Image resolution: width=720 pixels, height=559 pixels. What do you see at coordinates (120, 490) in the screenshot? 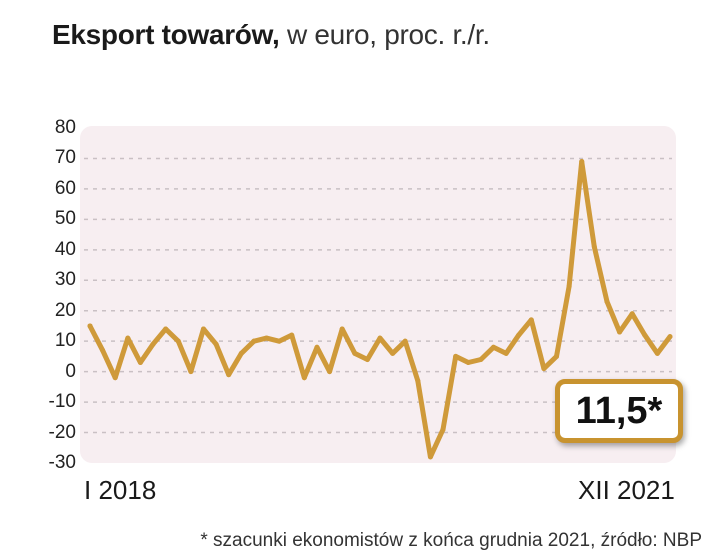
I see `x-axis-start-label: I 2018` at bounding box center [120, 490].